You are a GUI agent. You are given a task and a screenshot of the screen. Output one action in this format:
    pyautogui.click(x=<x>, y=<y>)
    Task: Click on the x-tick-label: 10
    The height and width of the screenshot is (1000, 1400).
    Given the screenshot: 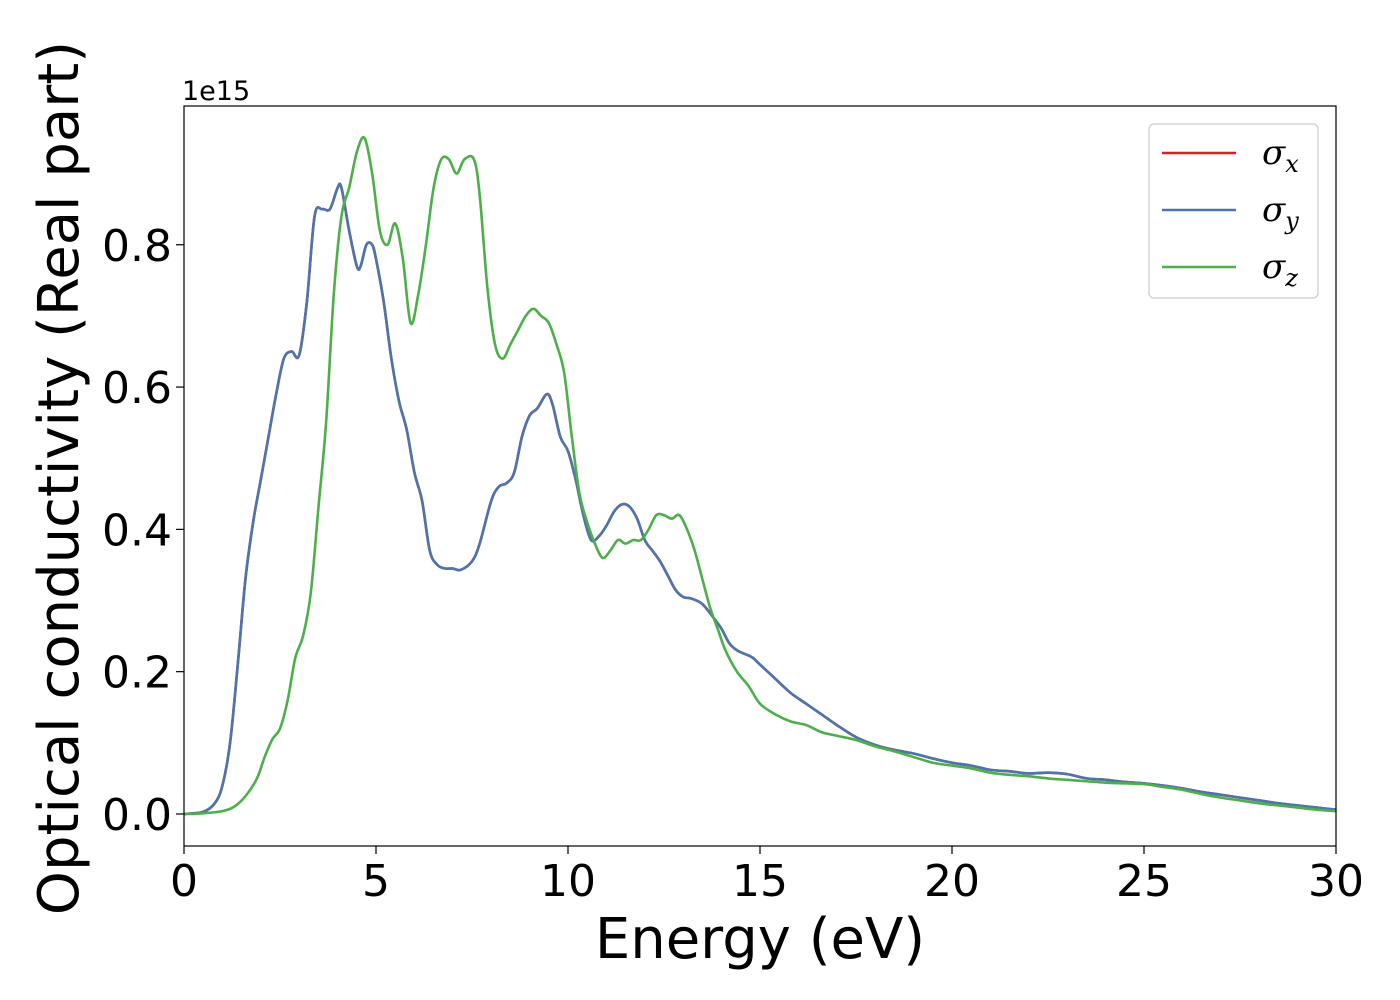 What is the action you would take?
    pyautogui.click(x=568, y=881)
    